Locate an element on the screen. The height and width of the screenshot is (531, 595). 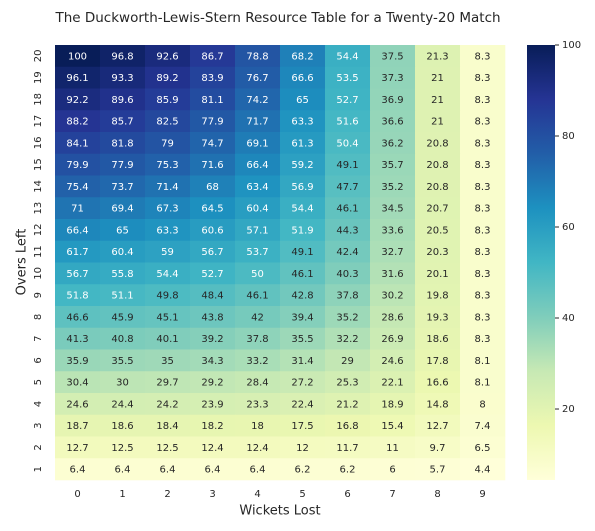
cell-label: 85.9 is located at coordinates (167, 100).